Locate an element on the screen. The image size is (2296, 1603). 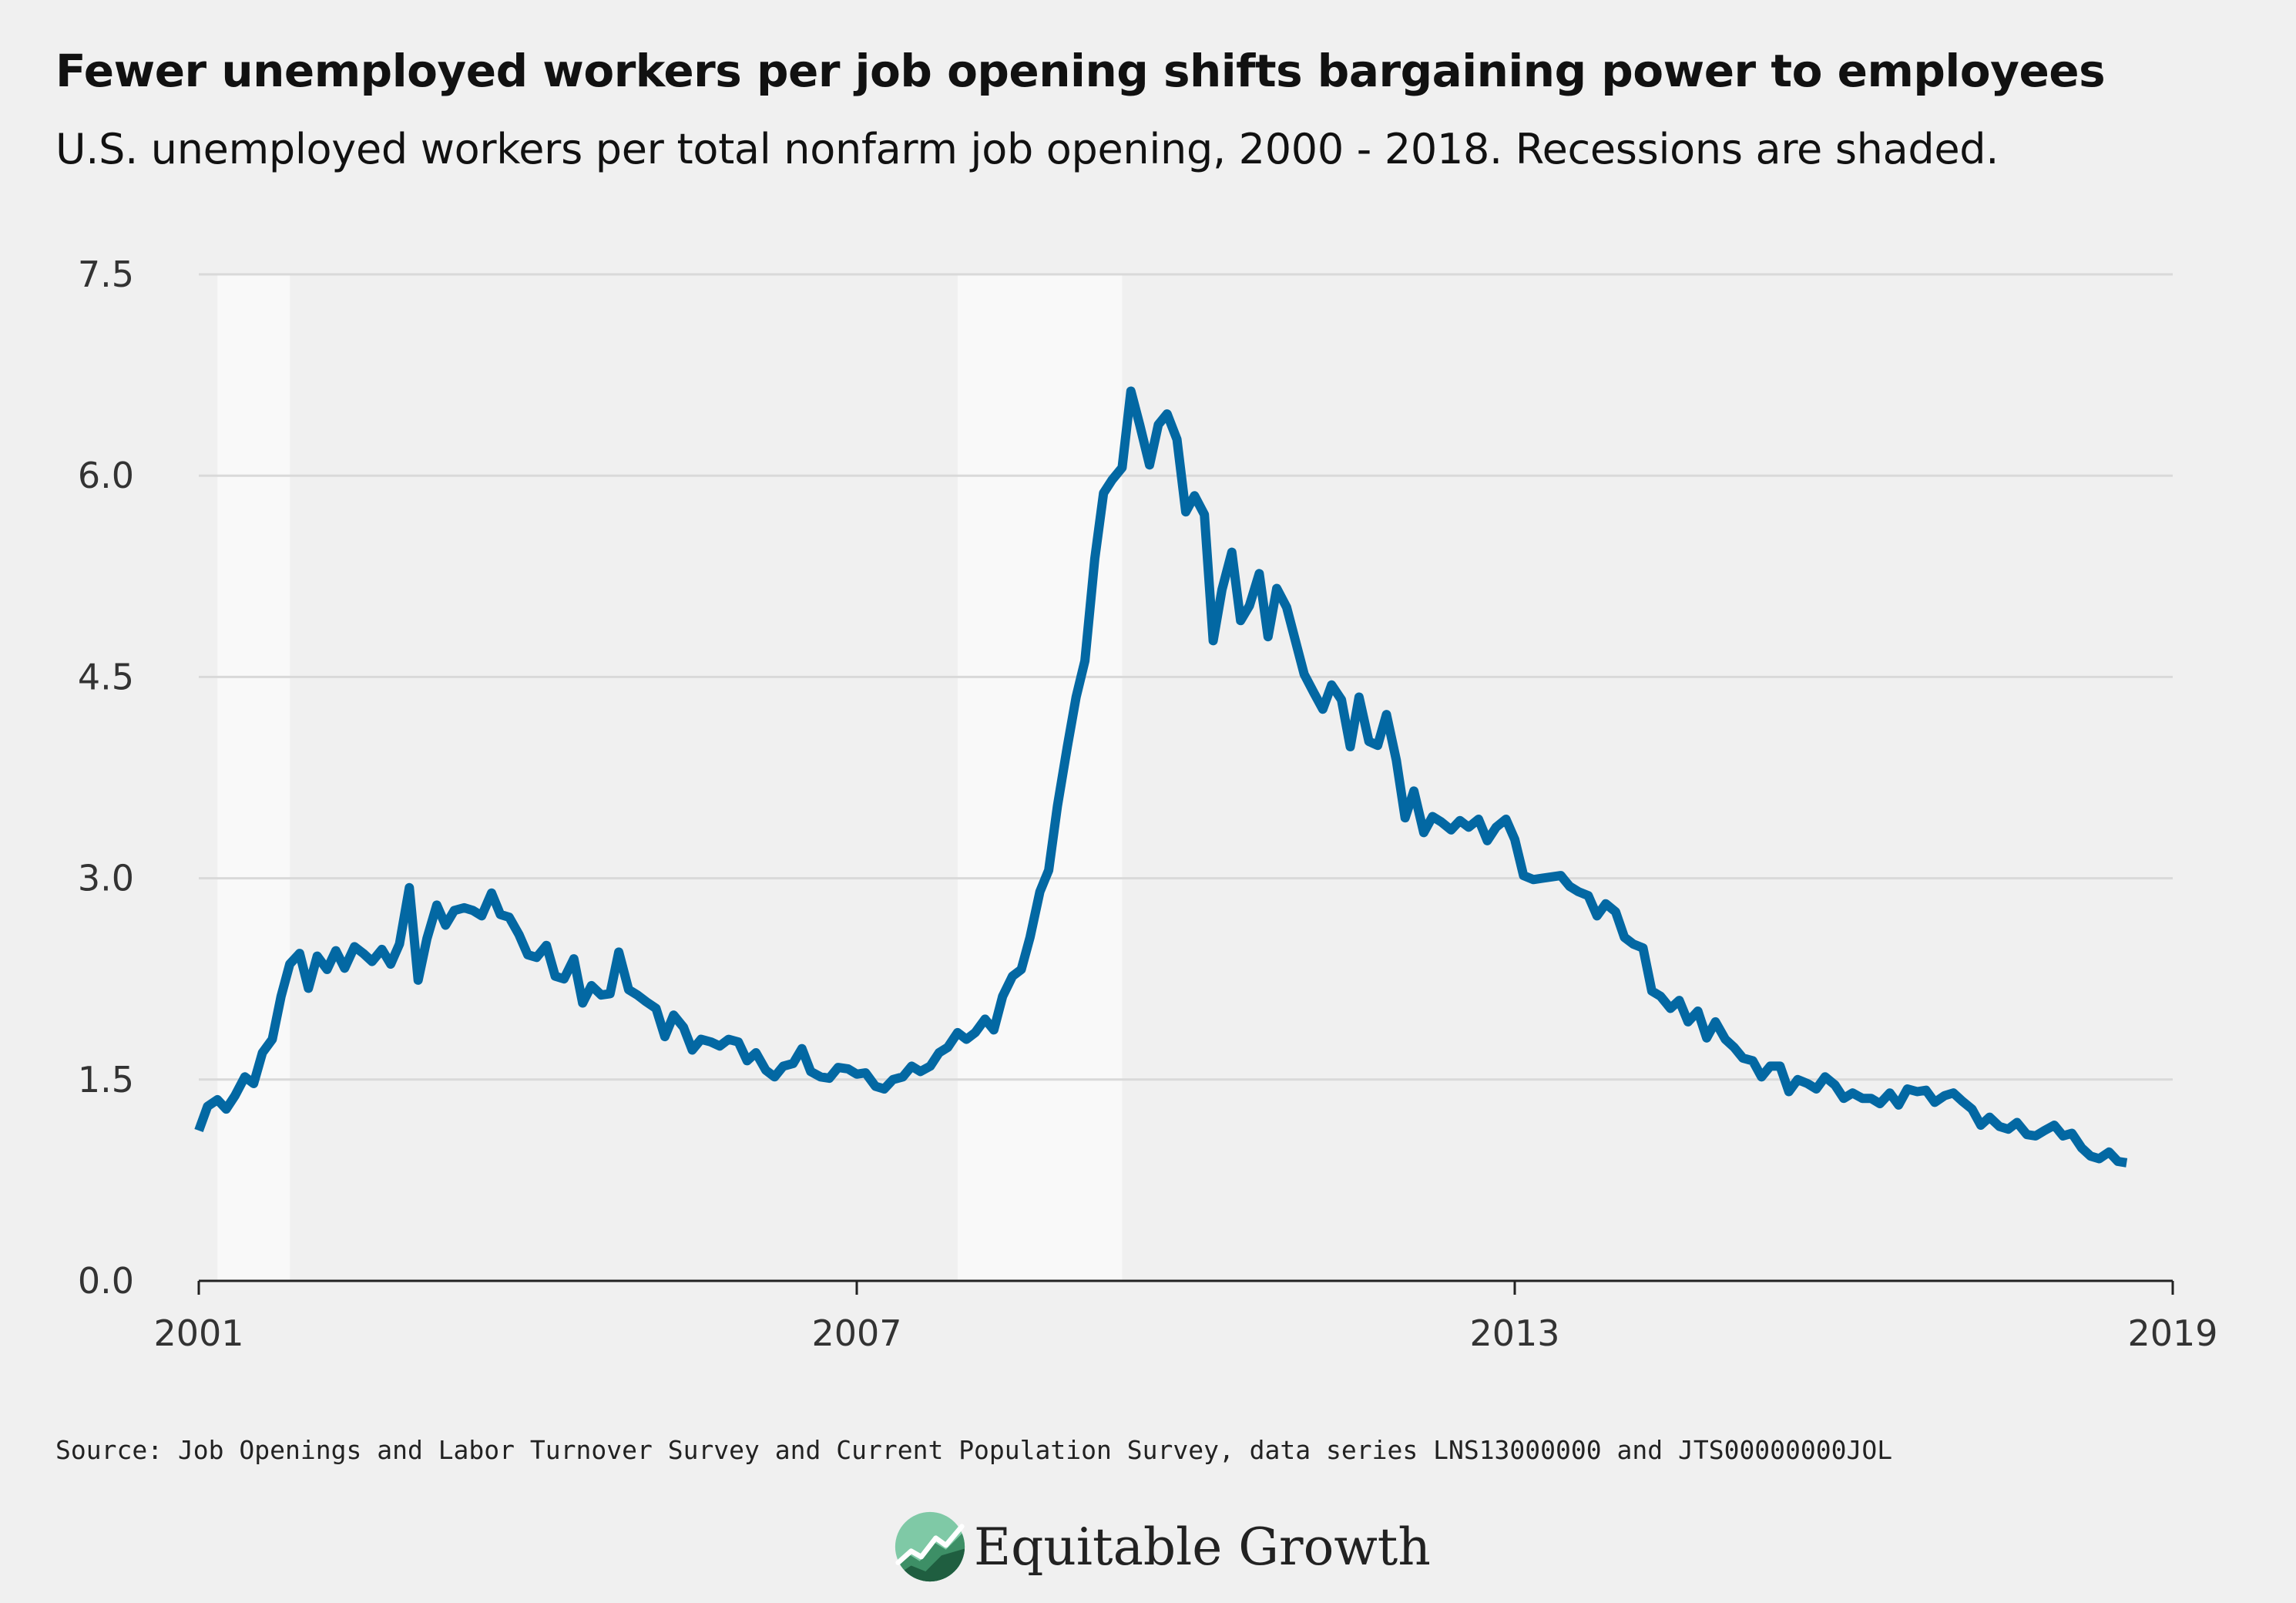
x-tick-labels: 2001 2007 2013 2019 is located at coordinates (1185, 1333).